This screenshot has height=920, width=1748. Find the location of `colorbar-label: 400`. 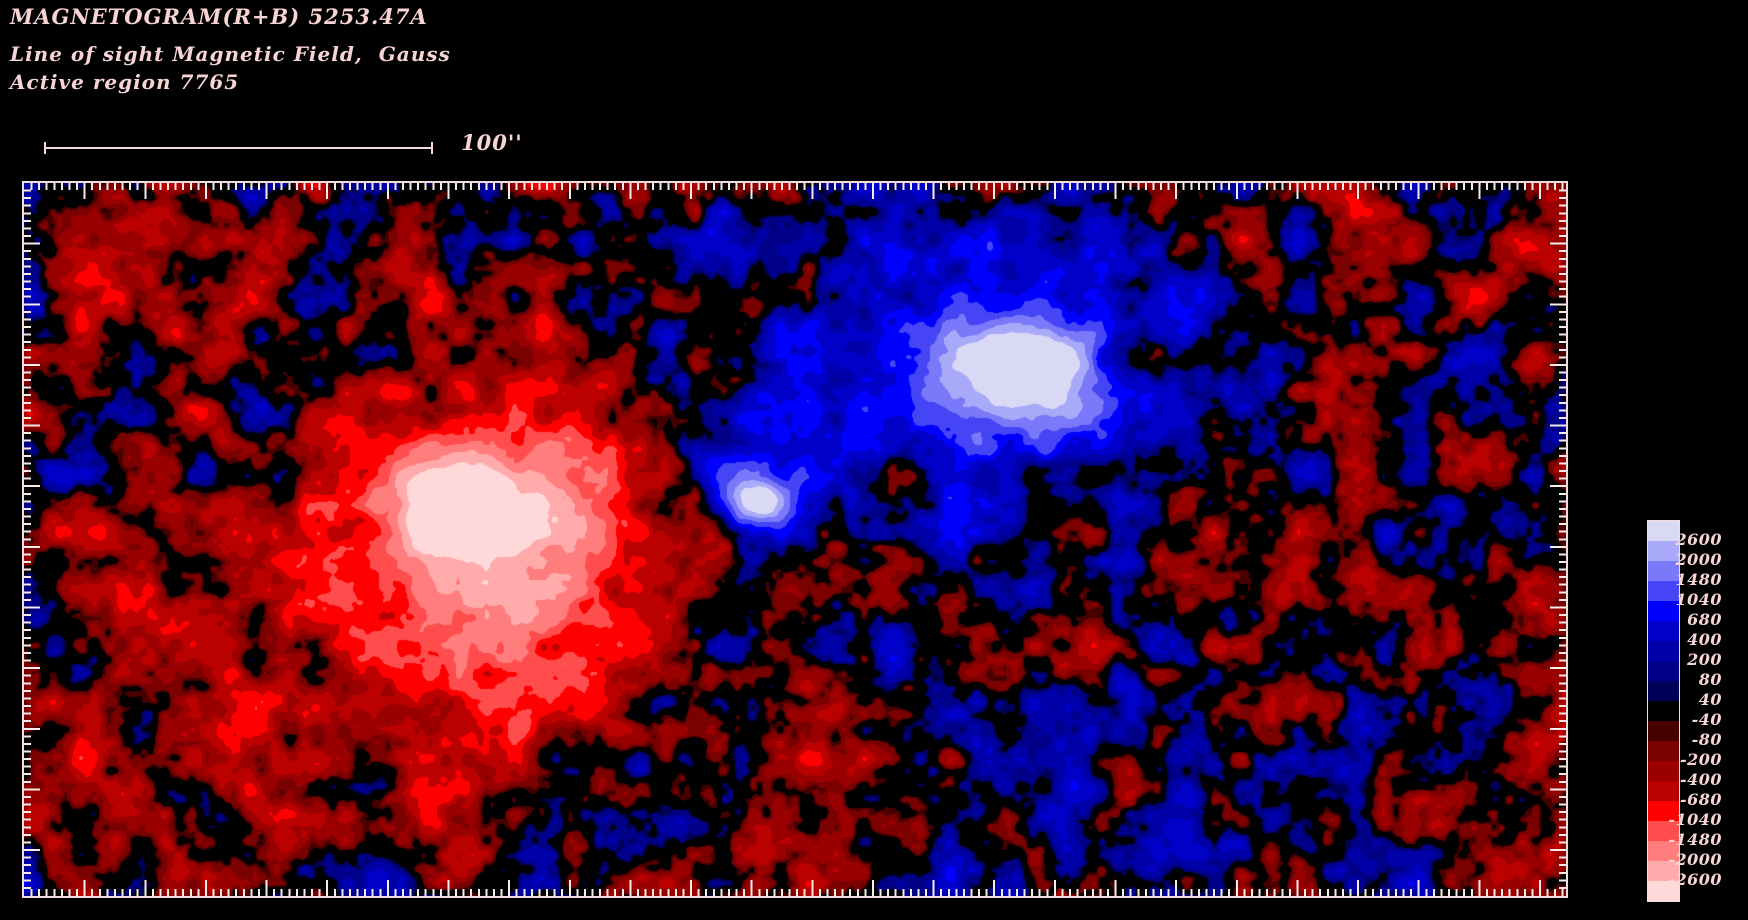

colorbar-label: 400 is located at coordinates (1704, 639).